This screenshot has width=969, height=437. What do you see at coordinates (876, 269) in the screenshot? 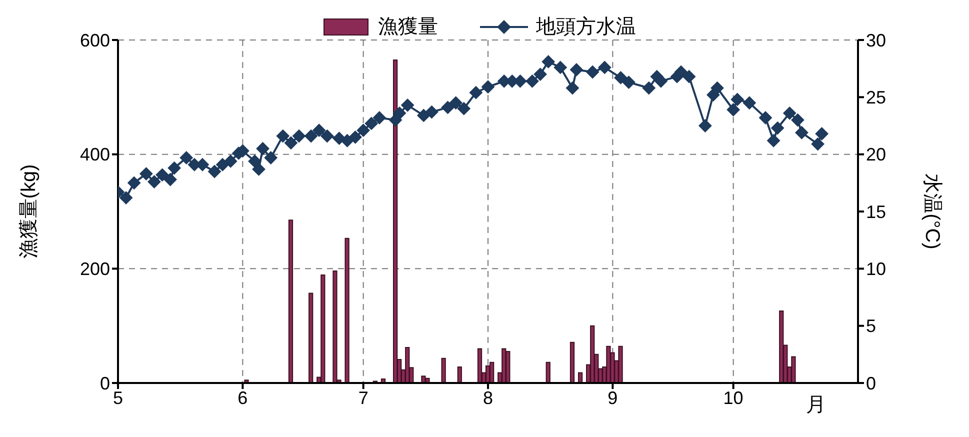
I see `y2-tick-label: 10` at bounding box center [876, 269].